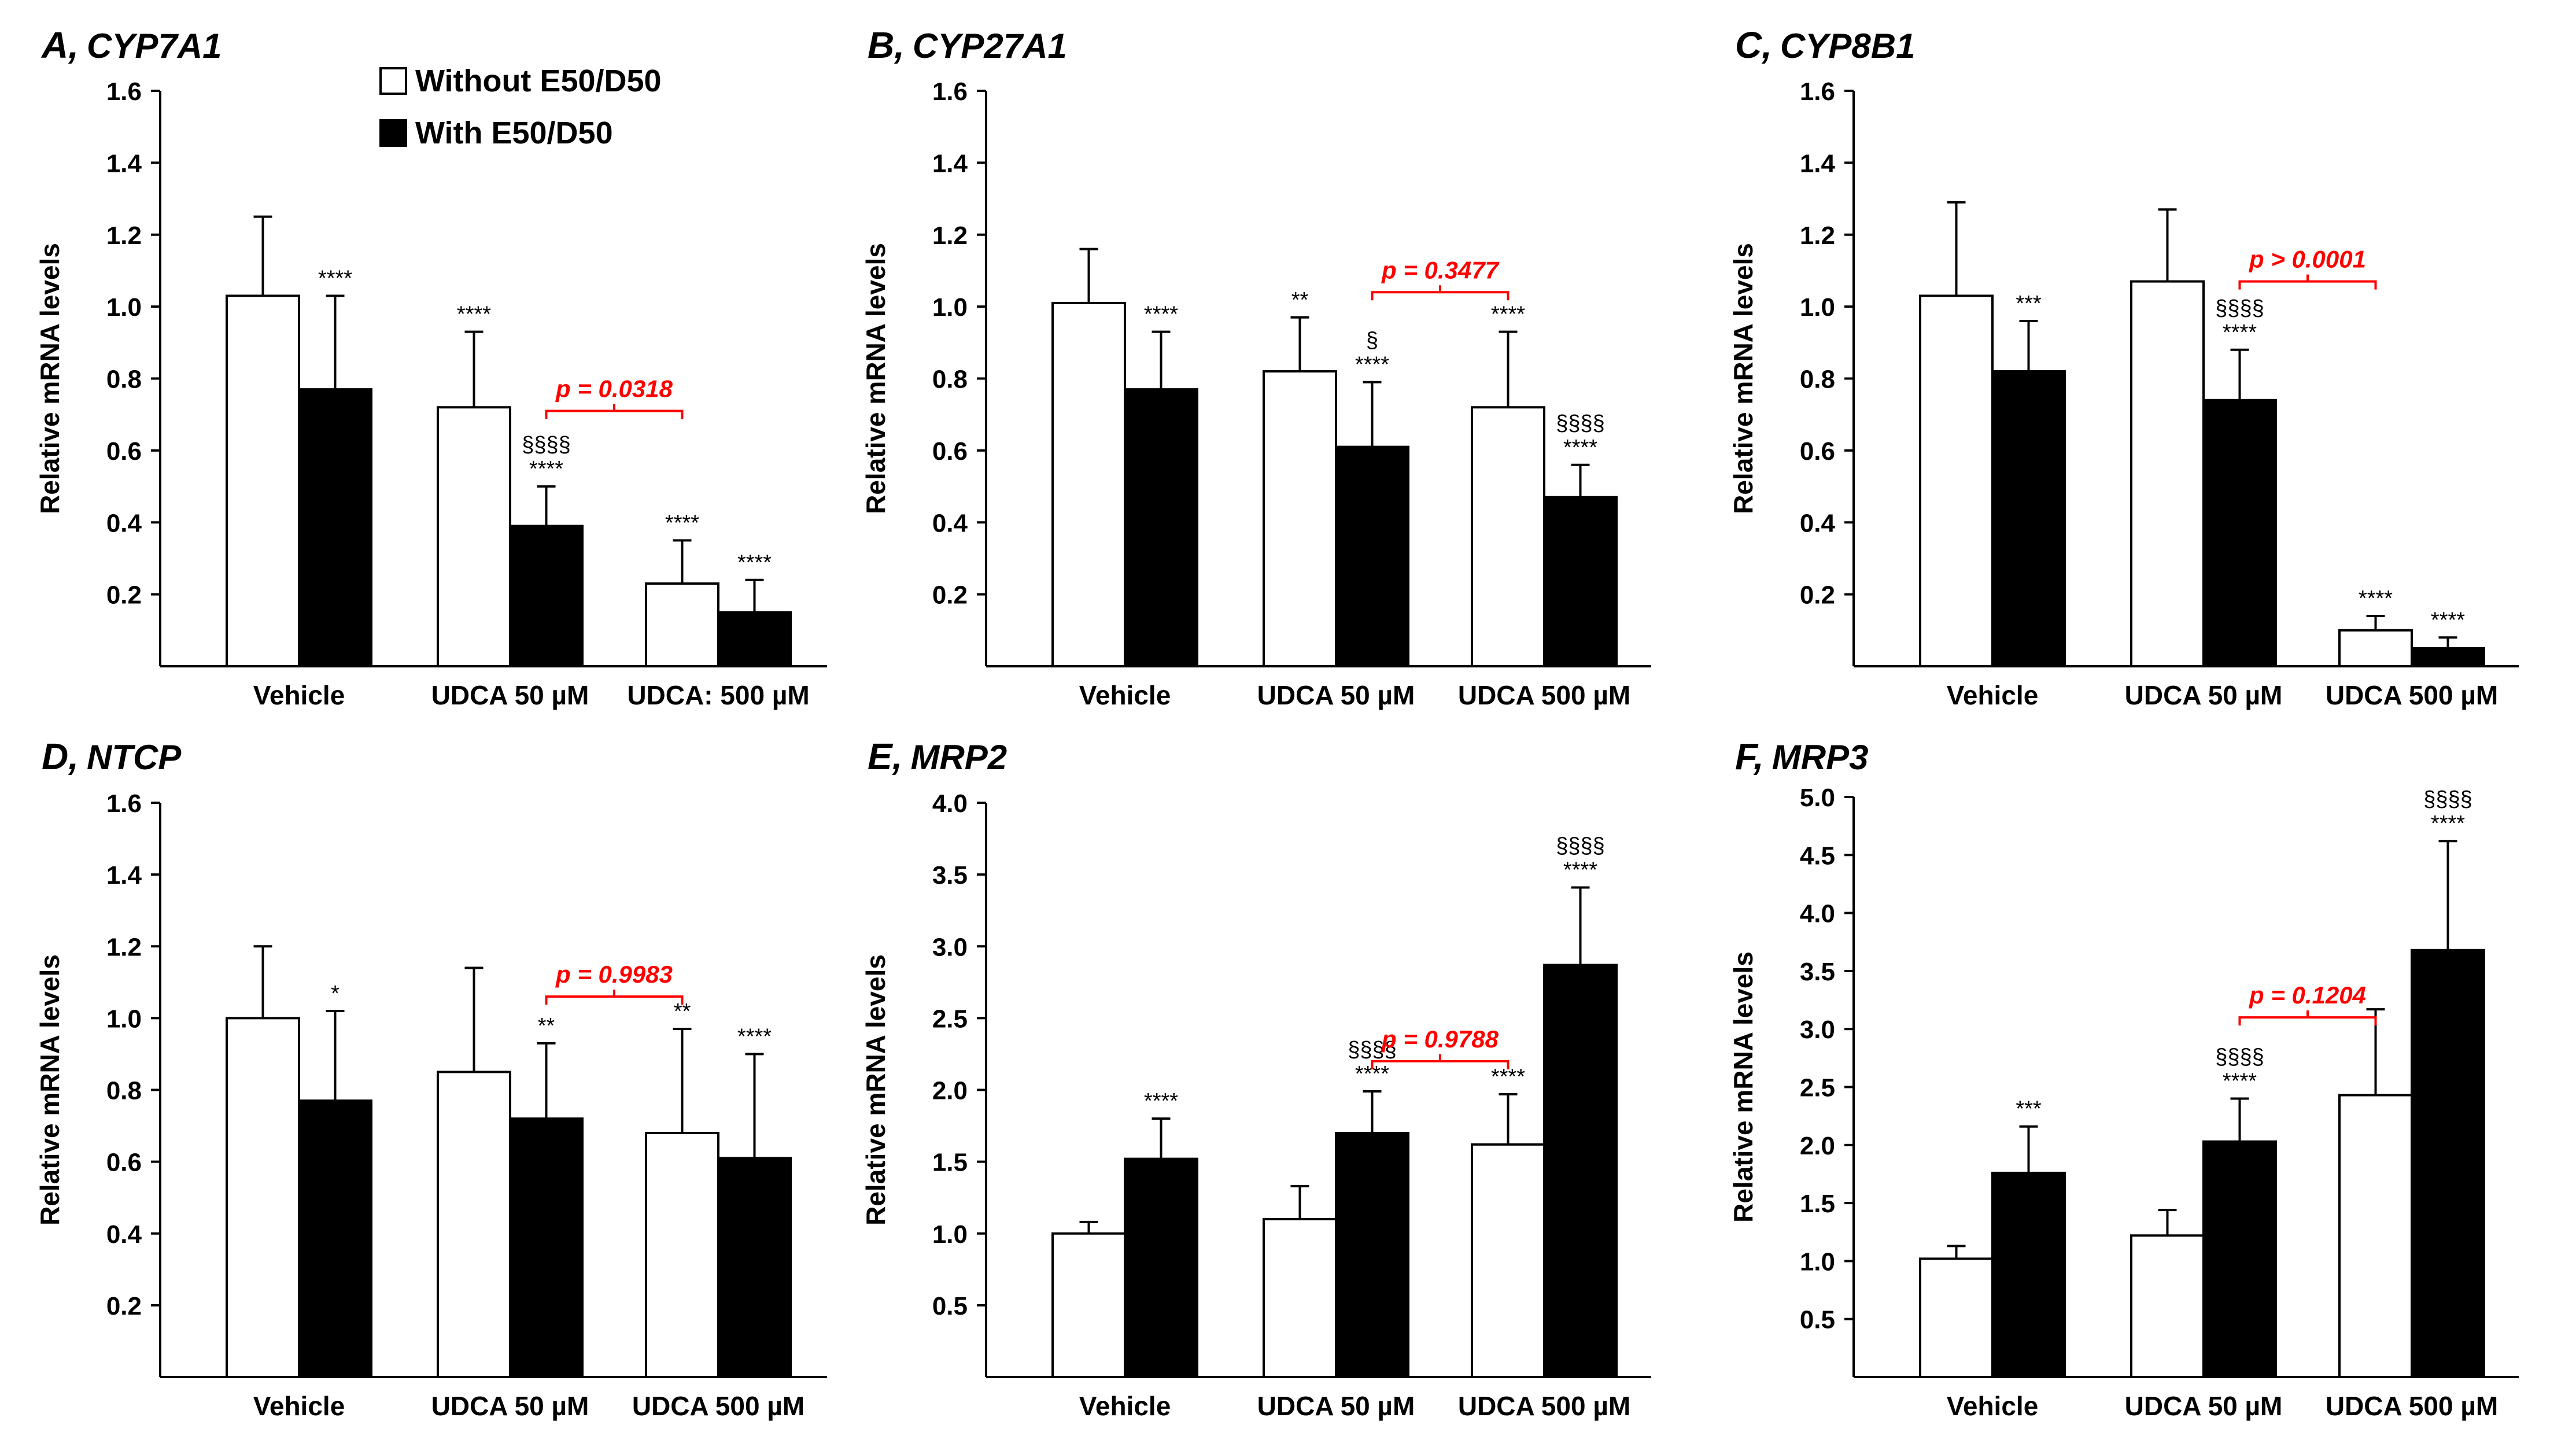  What do you see at coordinates (134, 757) in the screenshot?
I see `panel-4-gene: NTCP` at bounding box center [134, 757].